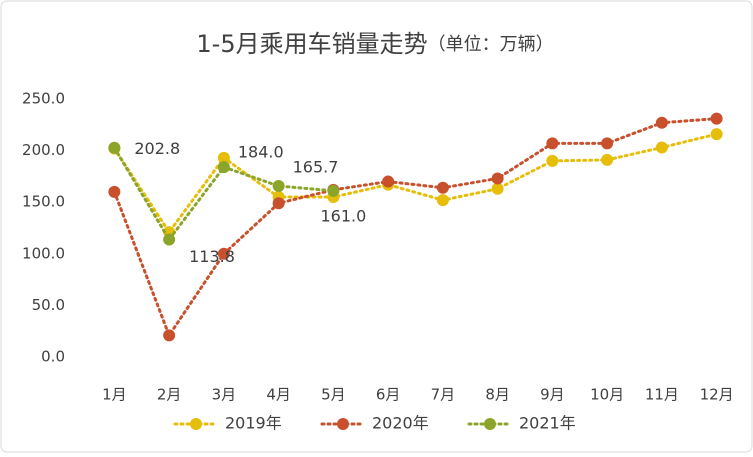 The image size is (753, 457). I want to click on x-tick-label: 5月, so click(333, 395).